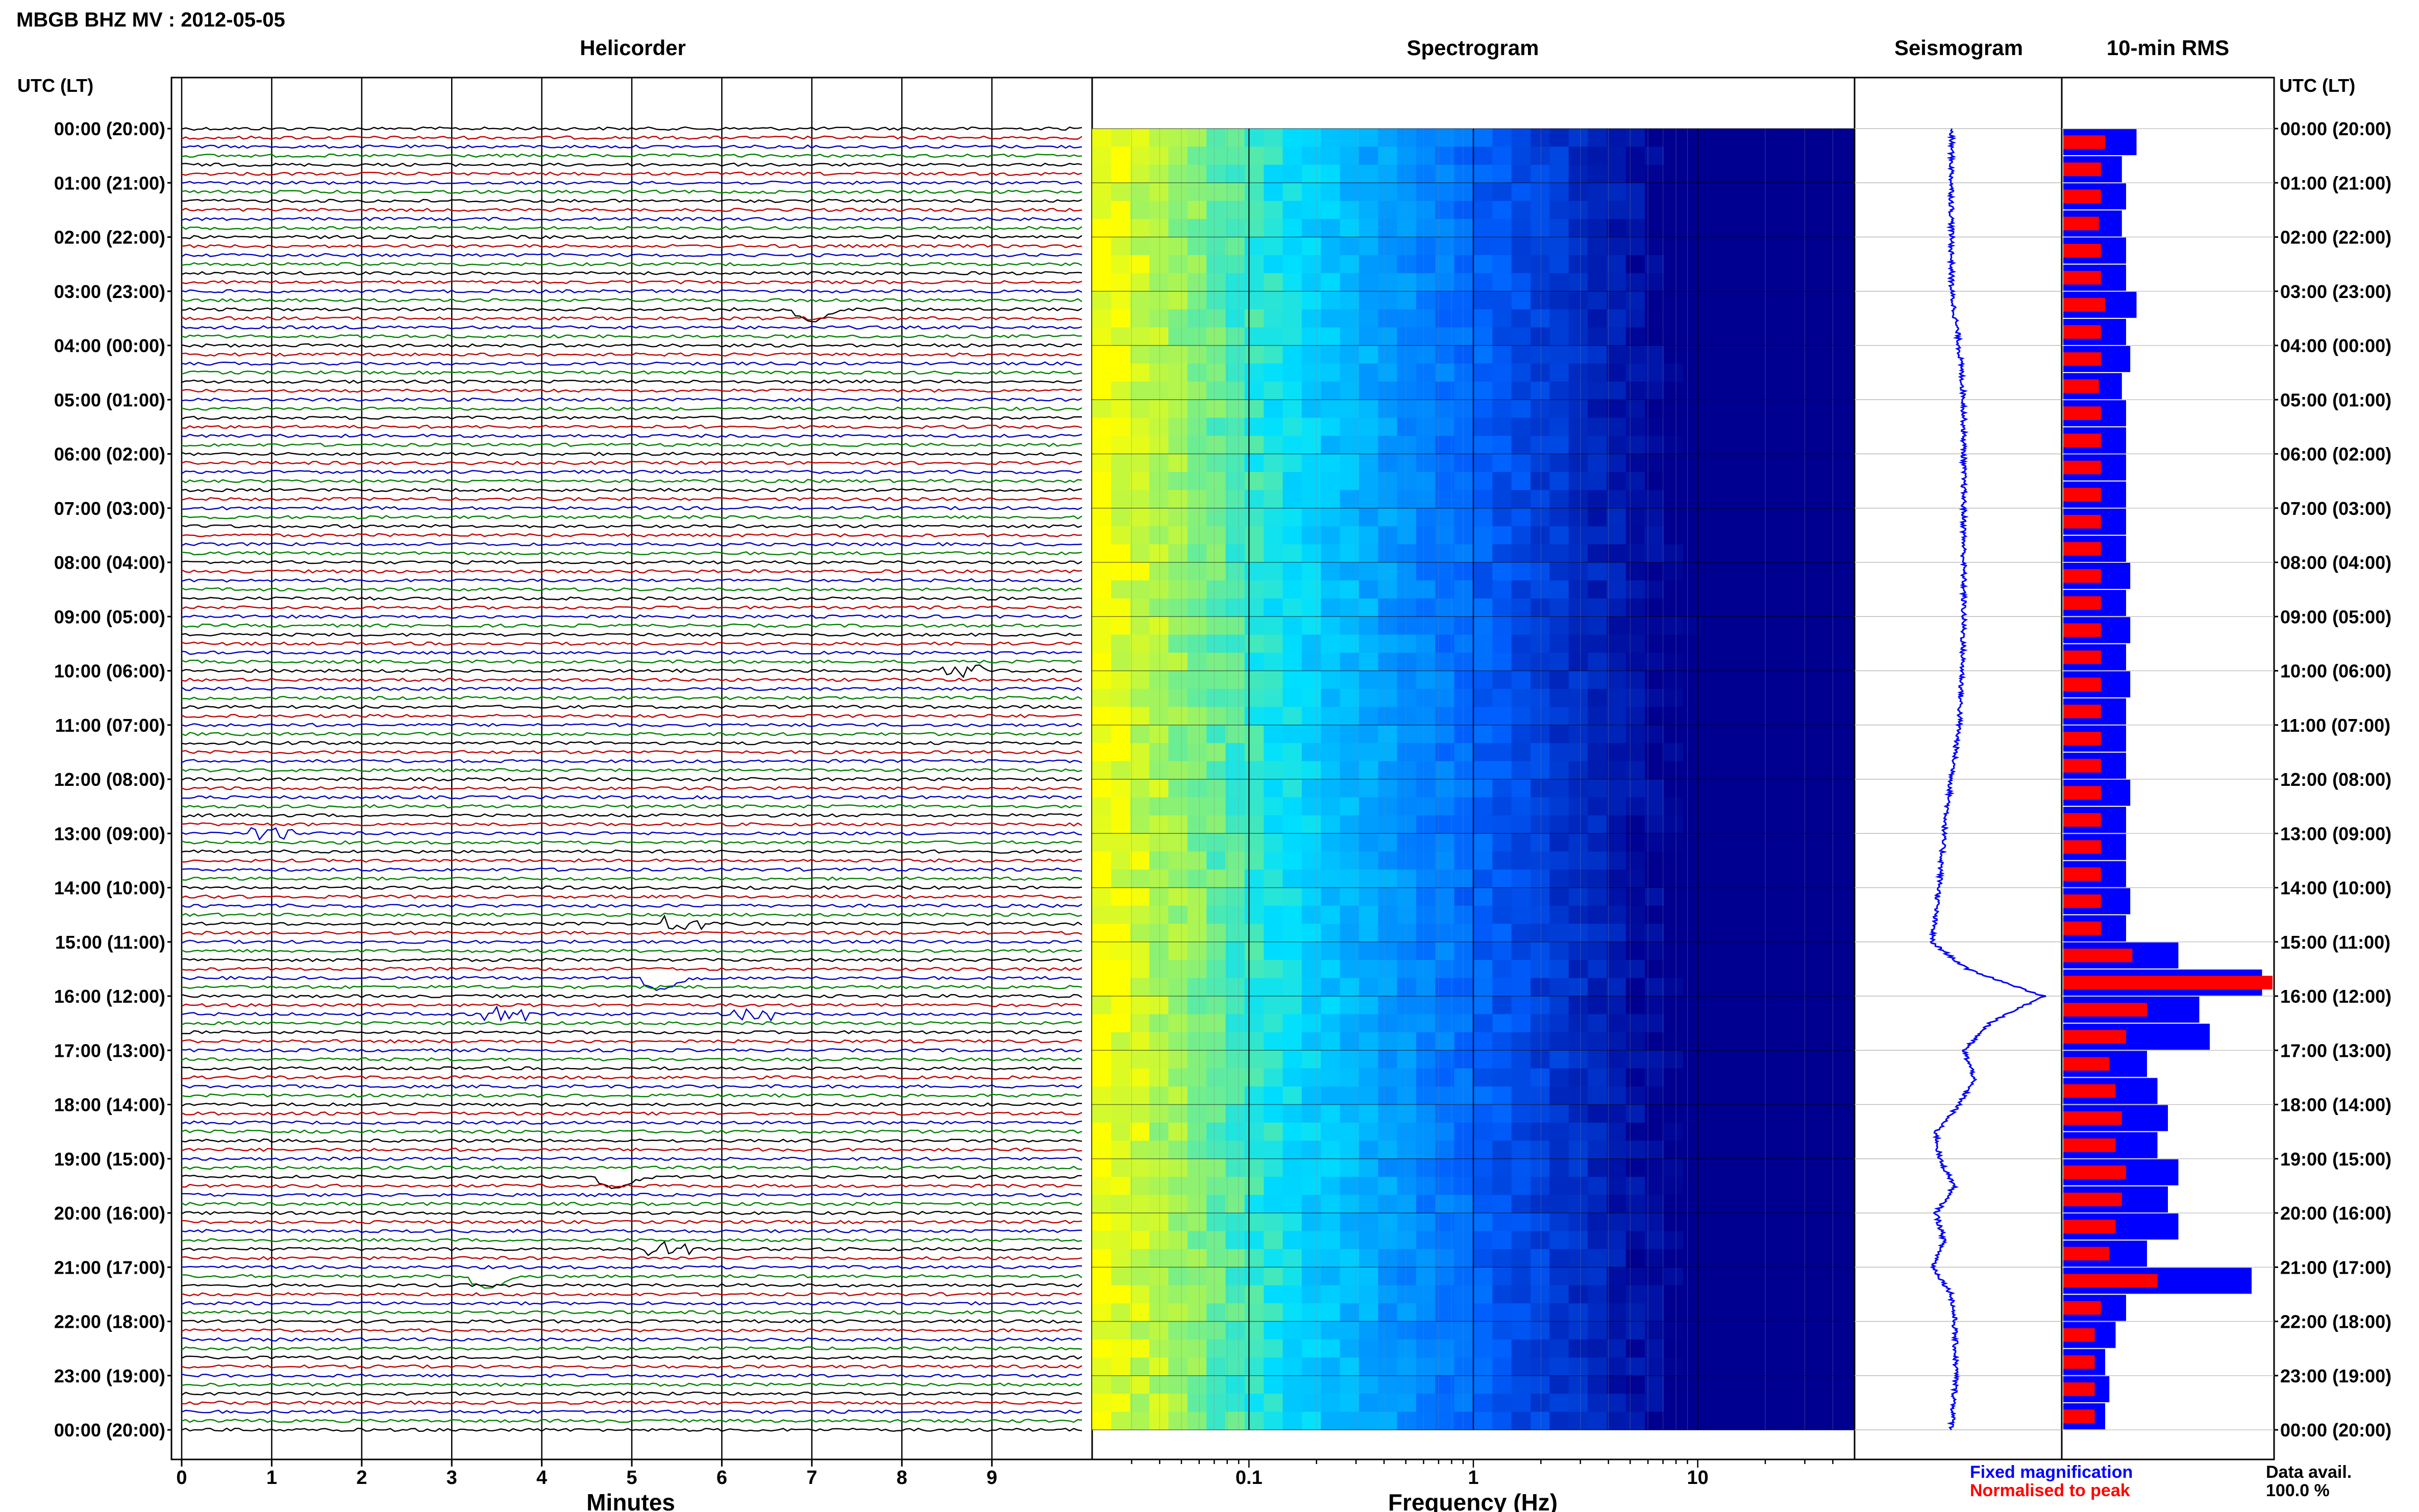 This screenshot has width=2419, height=1512. What do you see at coordinates (2092, 1118) in the screenshot?
I see `rms-bar-normalised` at bounding box center [2092, 1118].